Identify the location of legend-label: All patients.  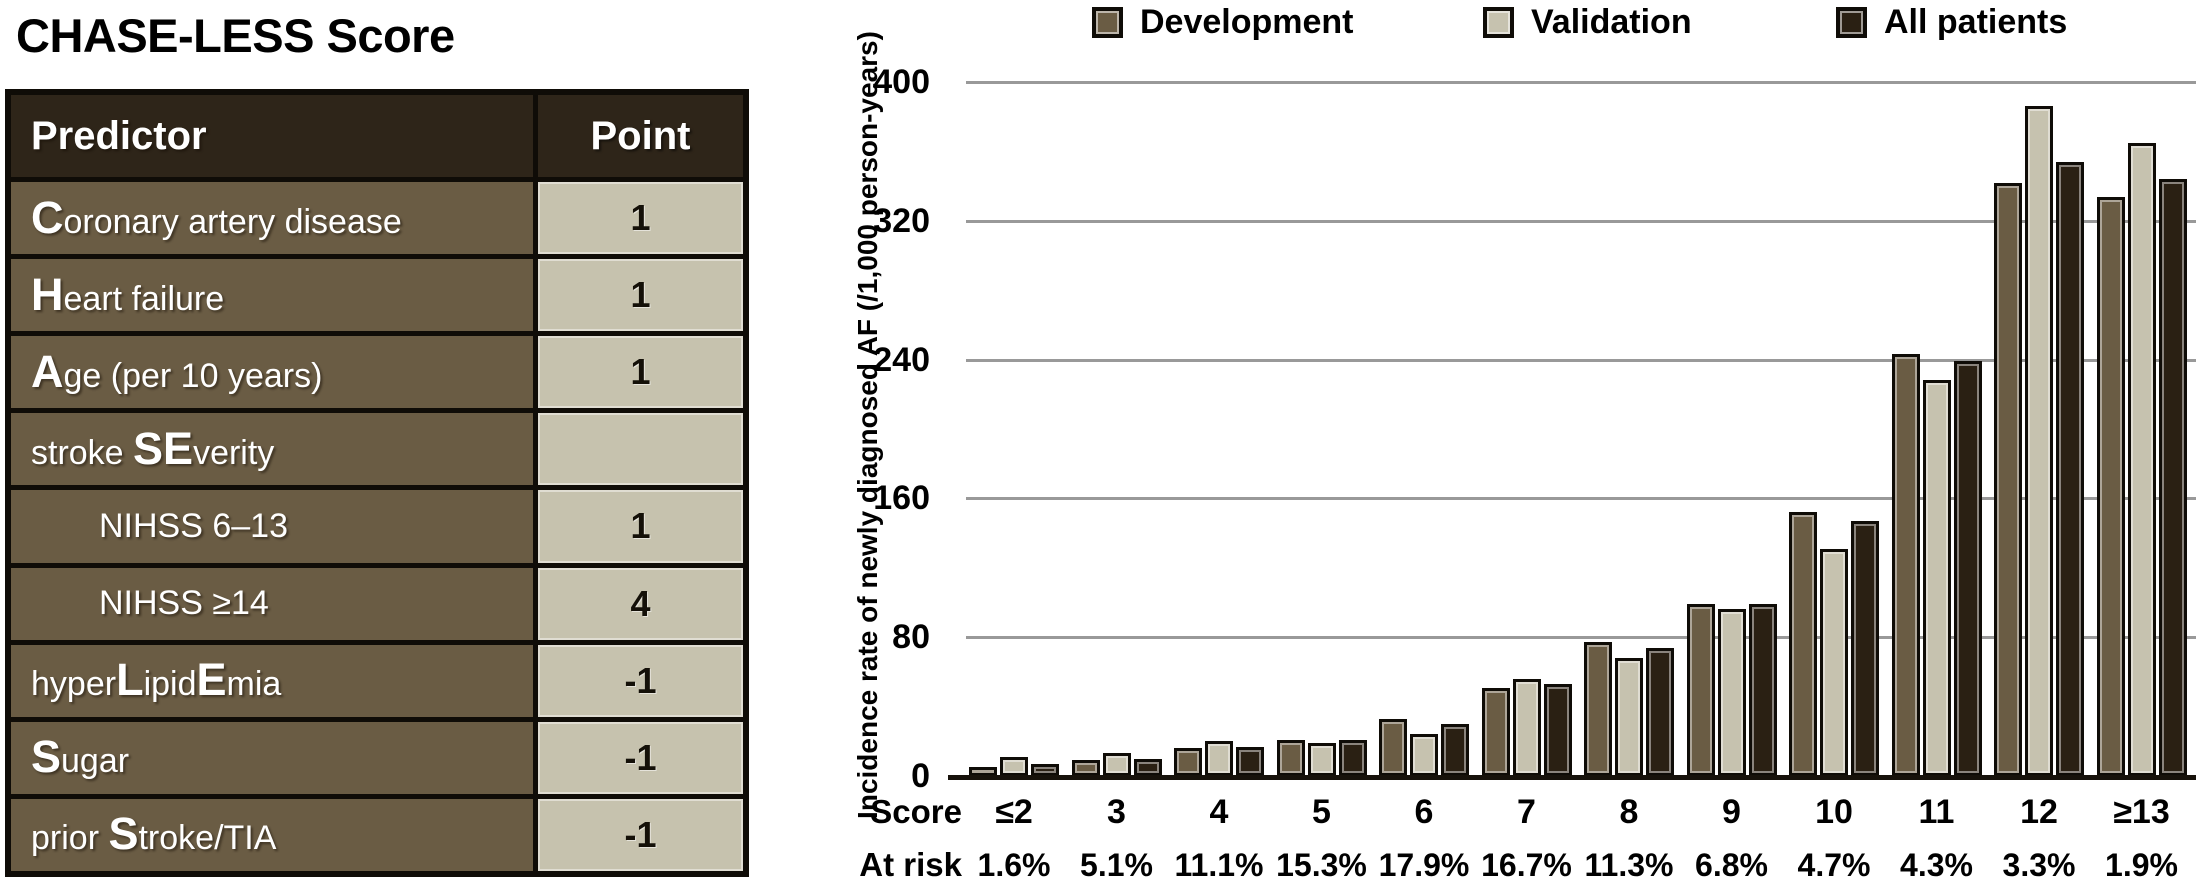
(1976, 22).